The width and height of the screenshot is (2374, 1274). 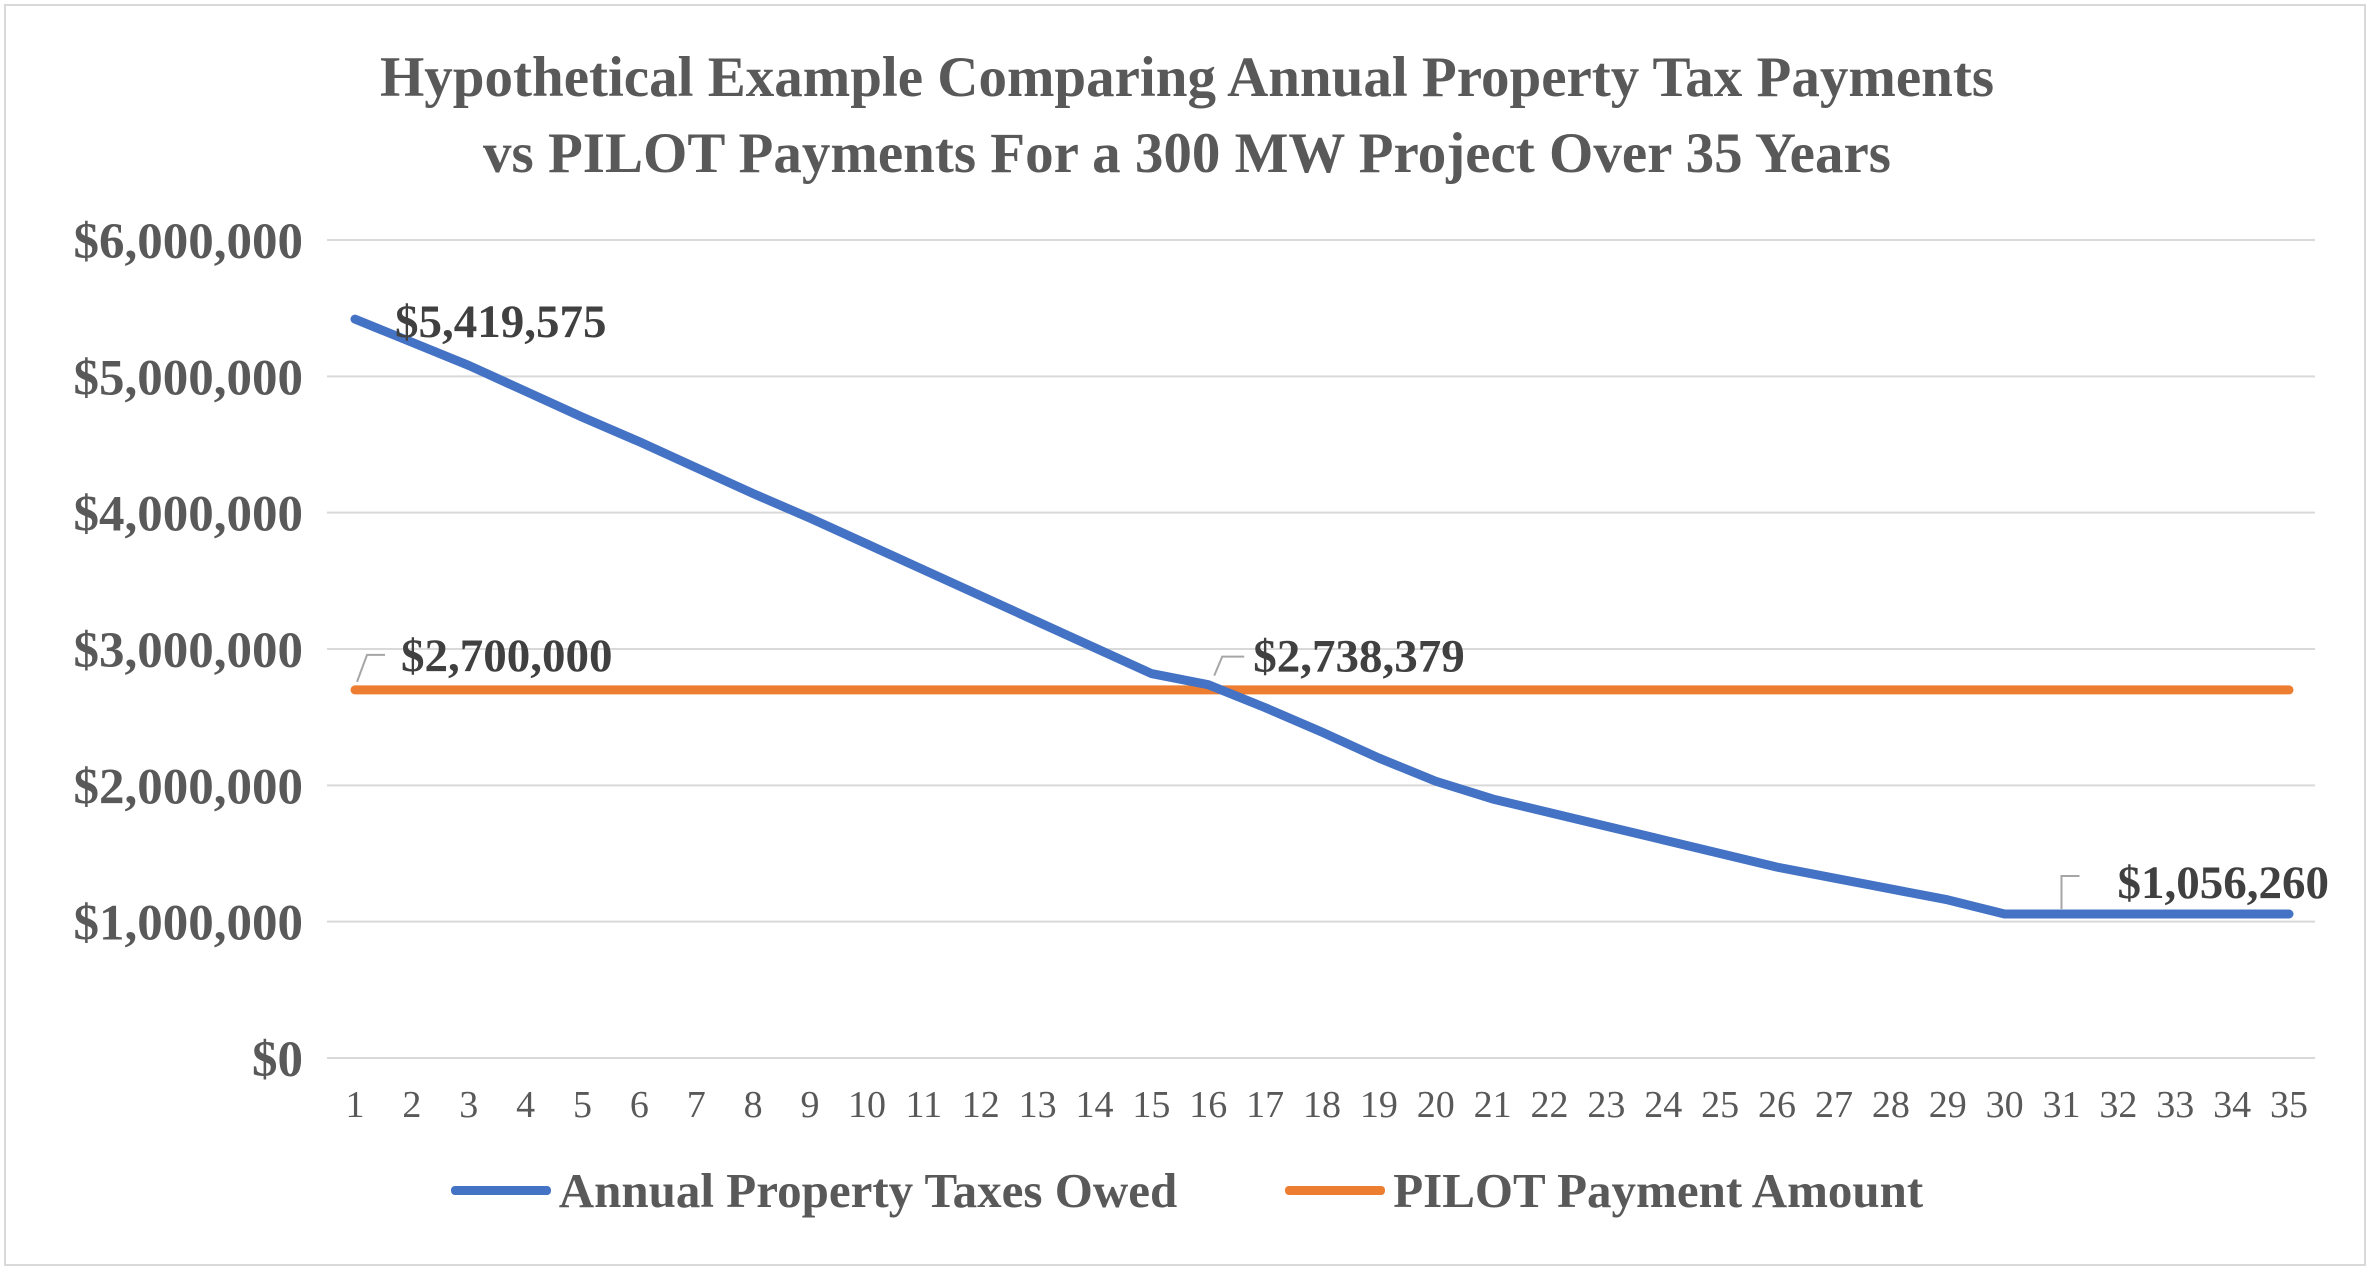 What do you see at coordinates (1606, 1105) in the screenshot?
I see `x-tick-label: 23` at bounding box center [1606, 1105].